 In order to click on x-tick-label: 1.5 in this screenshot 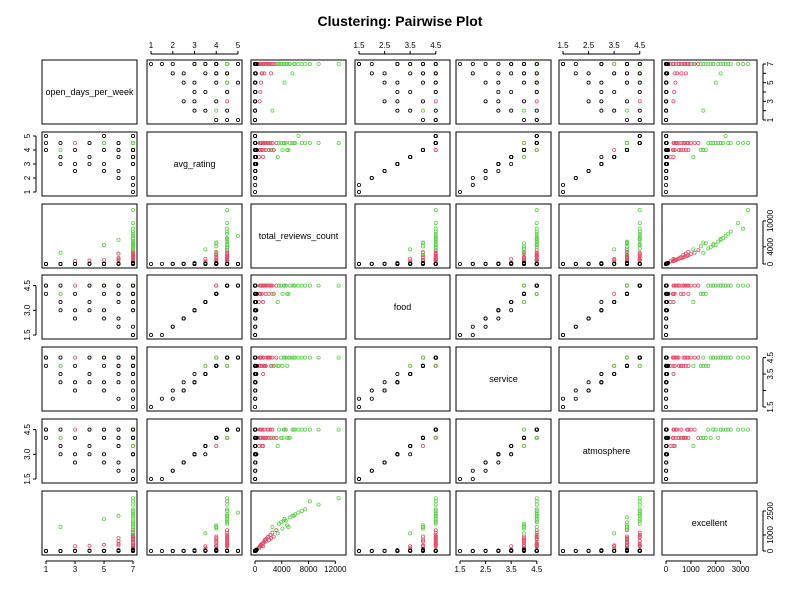, I will do `click(359, 45)`.